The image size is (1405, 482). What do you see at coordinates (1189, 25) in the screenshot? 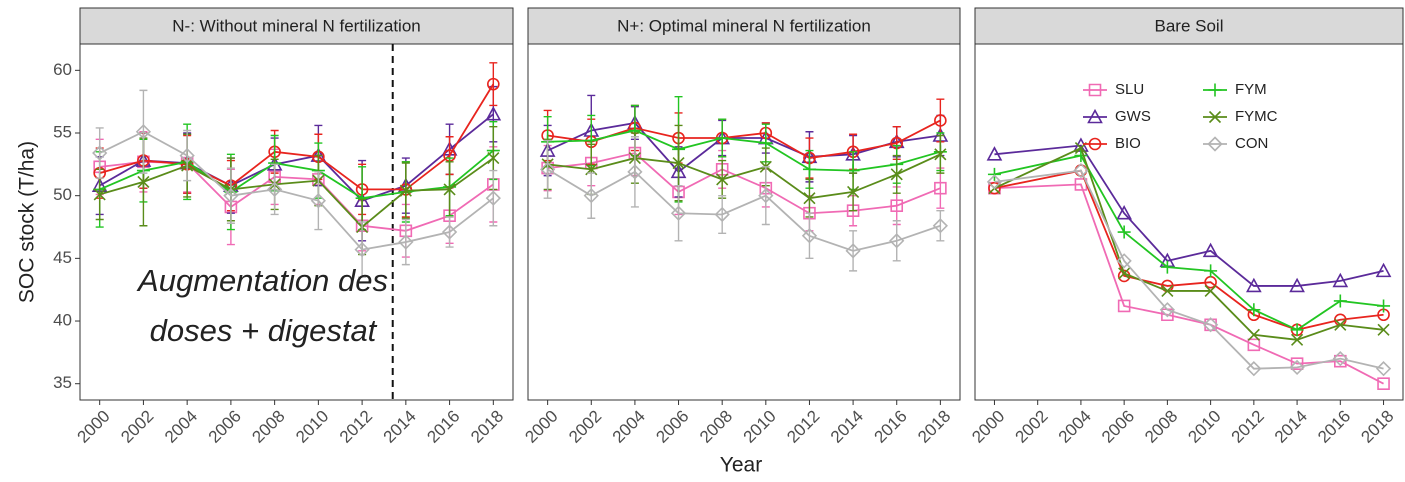
I see `panel-title: Bare Soil` at bounding box center [1189, 25].